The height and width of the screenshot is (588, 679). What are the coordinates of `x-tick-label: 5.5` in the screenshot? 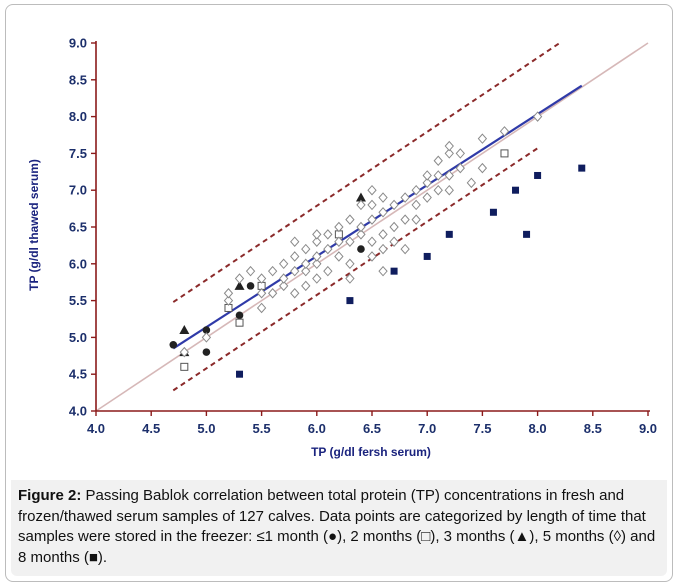 It's located at (262, 428).